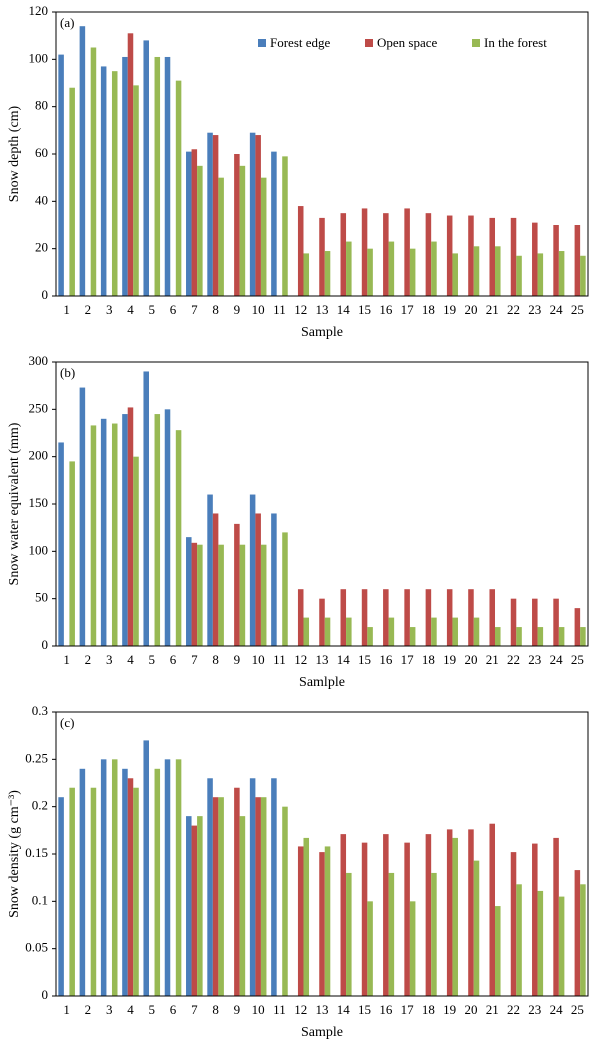 The width and height of the screenshot is (600, 1050). I want to click on x-tick-label: 1, so click(66, 309).